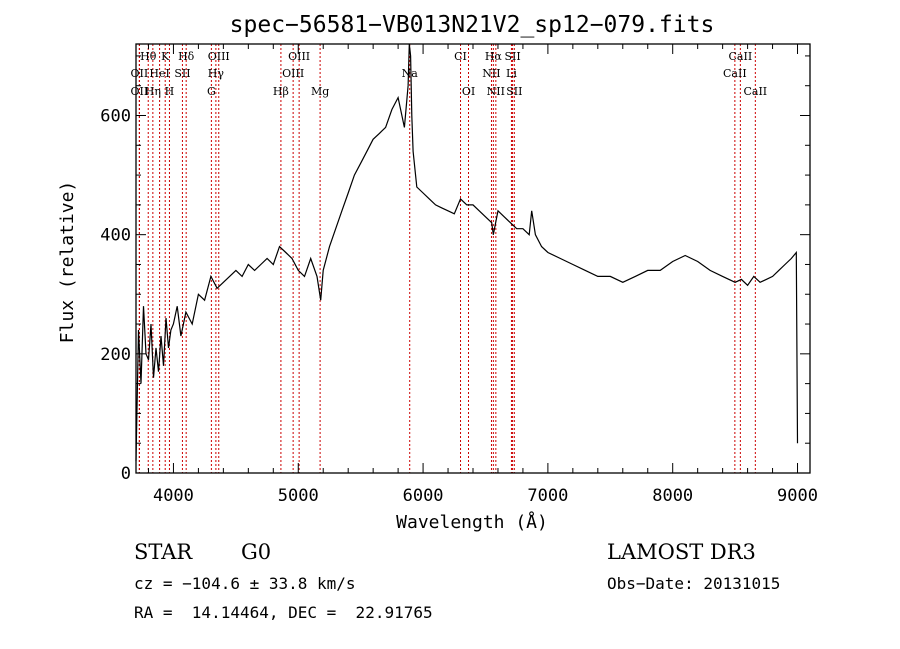 The image size is (900, 649). Describe the element at coordinates (547, 496) in the screenshot. I see `axis-tick-label: 7000` at that location.